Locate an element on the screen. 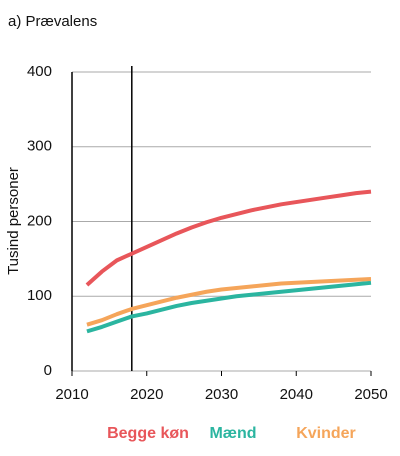 This screenshot has width=400, height=456. x-tick-label: 2040 is located at coordinates (296, 394).